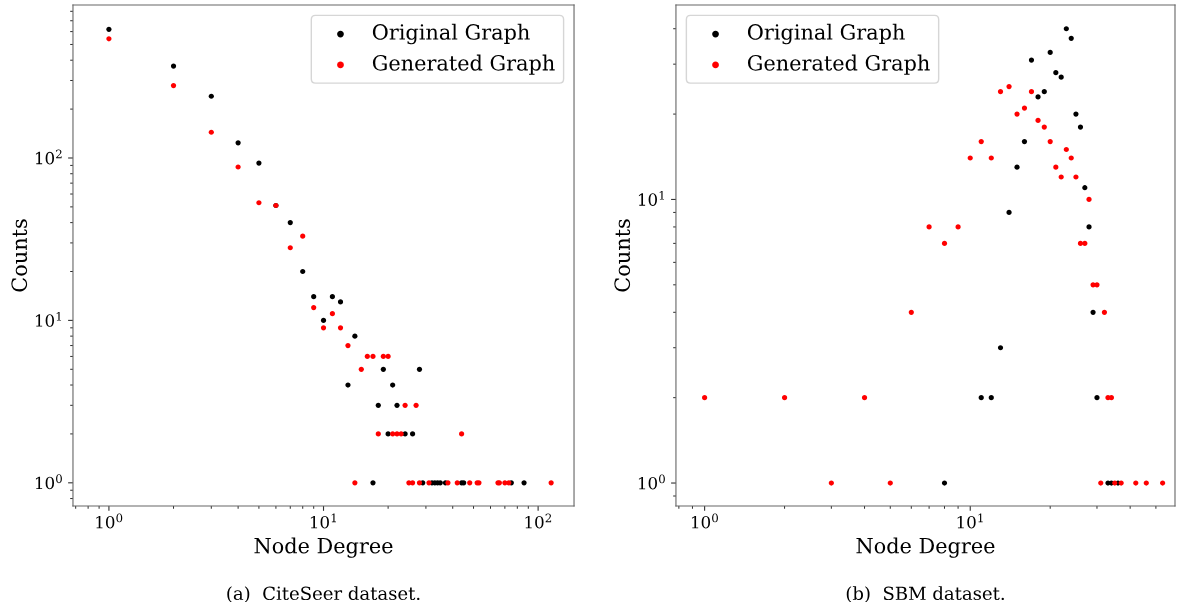 This screenshot has height=602, width=1177. Describe the element at coordinates (48, 482) in the screenshot. I see `y-tick-label: 10$^{0}$` at that location.